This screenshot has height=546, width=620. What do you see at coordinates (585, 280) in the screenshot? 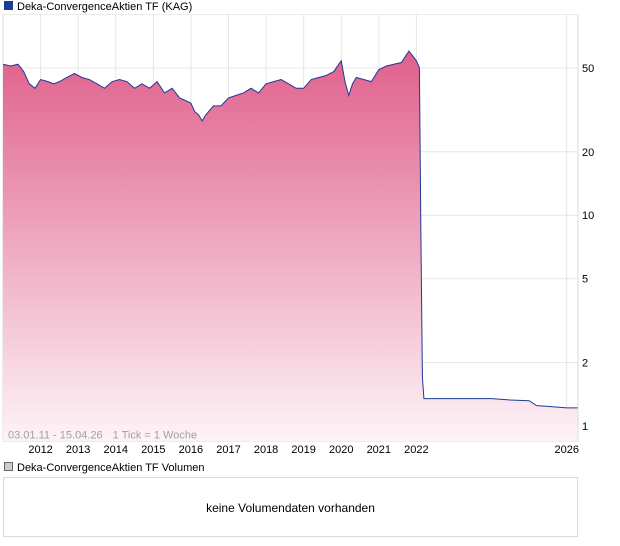
I see `y-tick-label: 5` at bounding box center [585, 280].